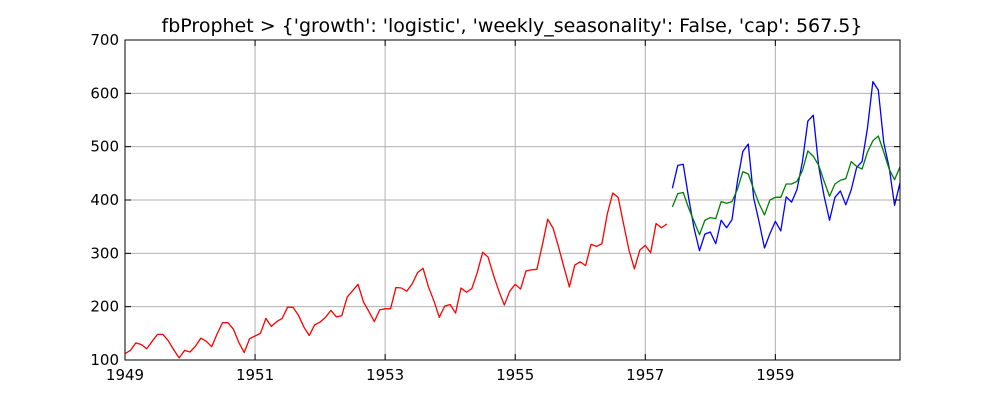 Image resolution: width=1000 pixels, height=400 pixels. Describe the element at coordinates (645, 375) in the screenshot. I see `x-tick-label: 1957` at that location.